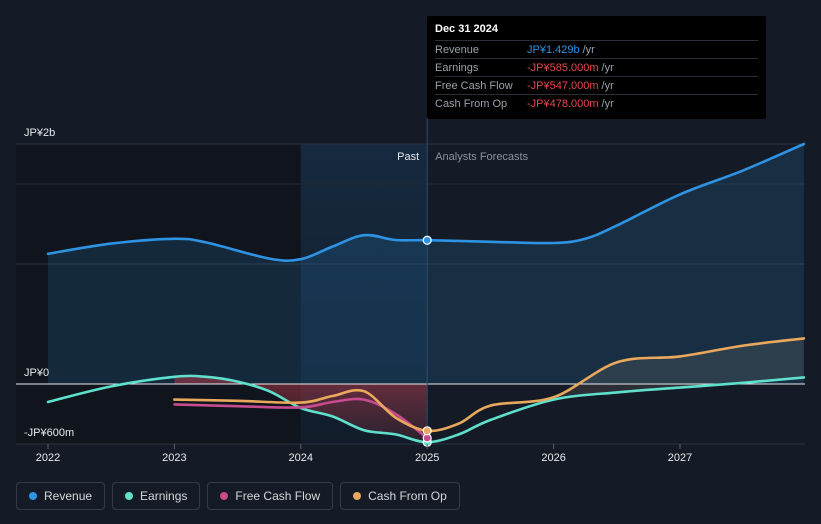 This screenshot has width=821, height=524. What do you see at coordinates (408, 157) in the screenshot?
I see `past-label: Past` at bounding box center [408, 157].